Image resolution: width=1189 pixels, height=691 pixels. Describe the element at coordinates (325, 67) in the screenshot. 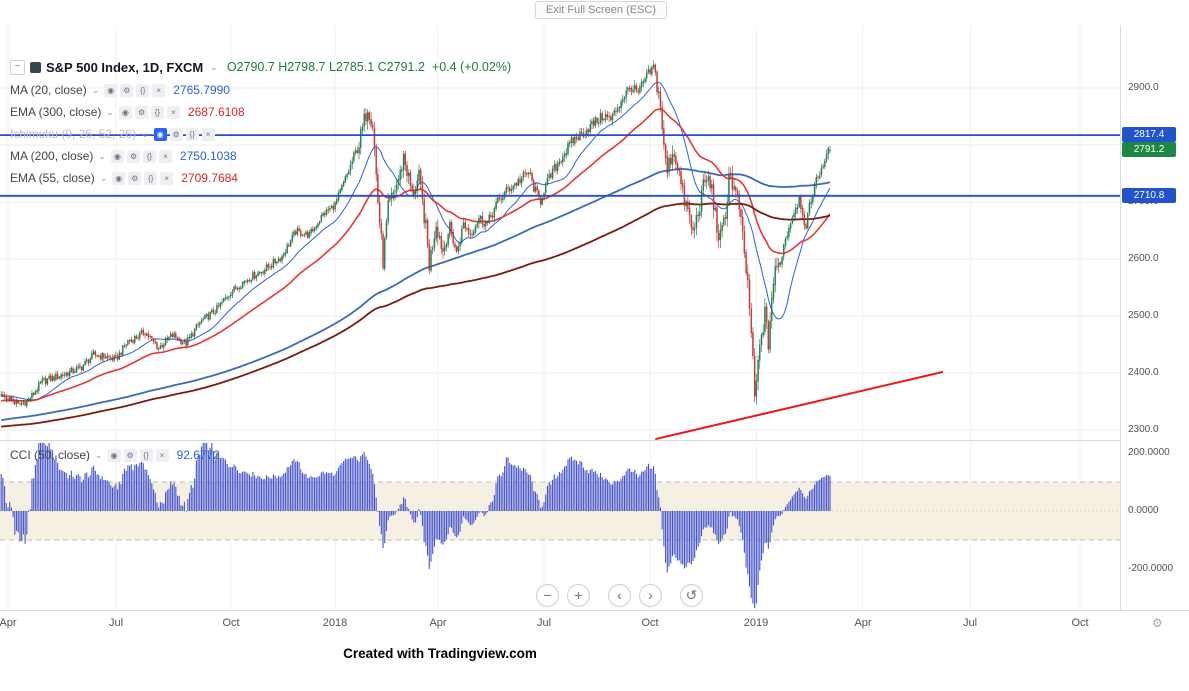

I see `ohlc-values: O2790.7 H2798.7 L2785.1 C2791.2` at that location.